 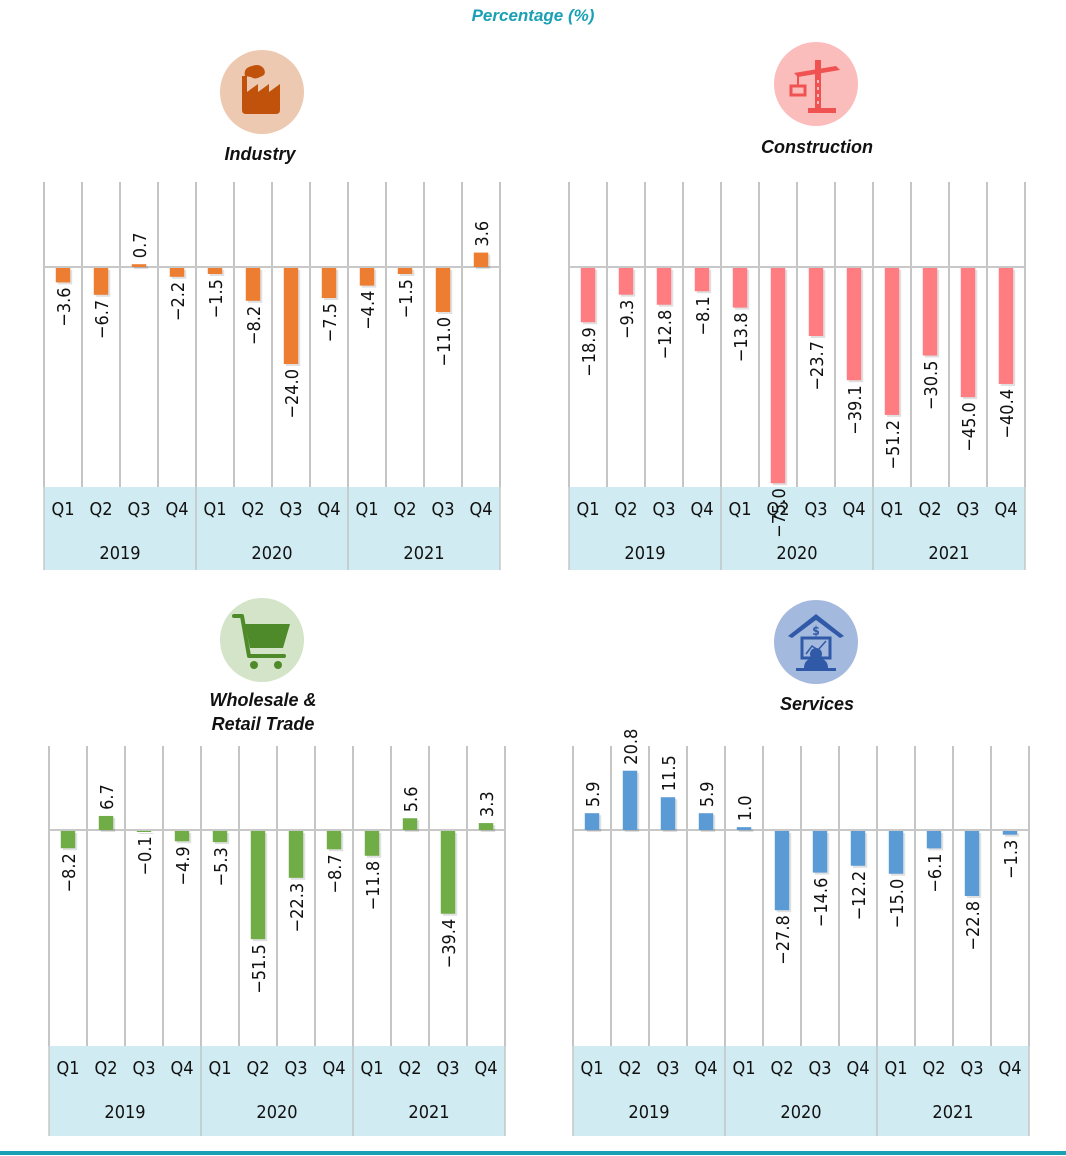 What do you see at coordinates (703, 315) in the screenshot?
I see `data-label: −8.1` at bounding box center [703, 315].